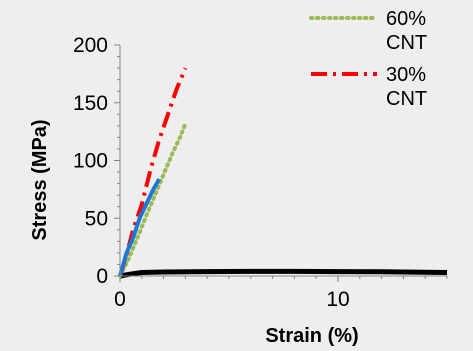 This screenshot has width=473, height=351. I want to click on y-tick-label: 50, so click(96, 218).